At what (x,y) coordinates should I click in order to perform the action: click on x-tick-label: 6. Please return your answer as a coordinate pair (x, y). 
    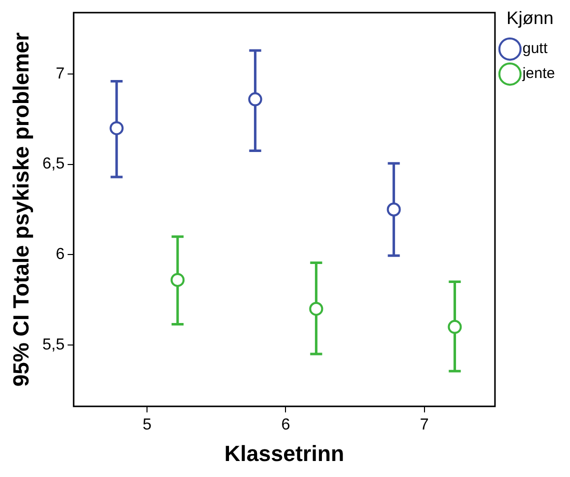
    Looking at the image, I should click on (285, 425).